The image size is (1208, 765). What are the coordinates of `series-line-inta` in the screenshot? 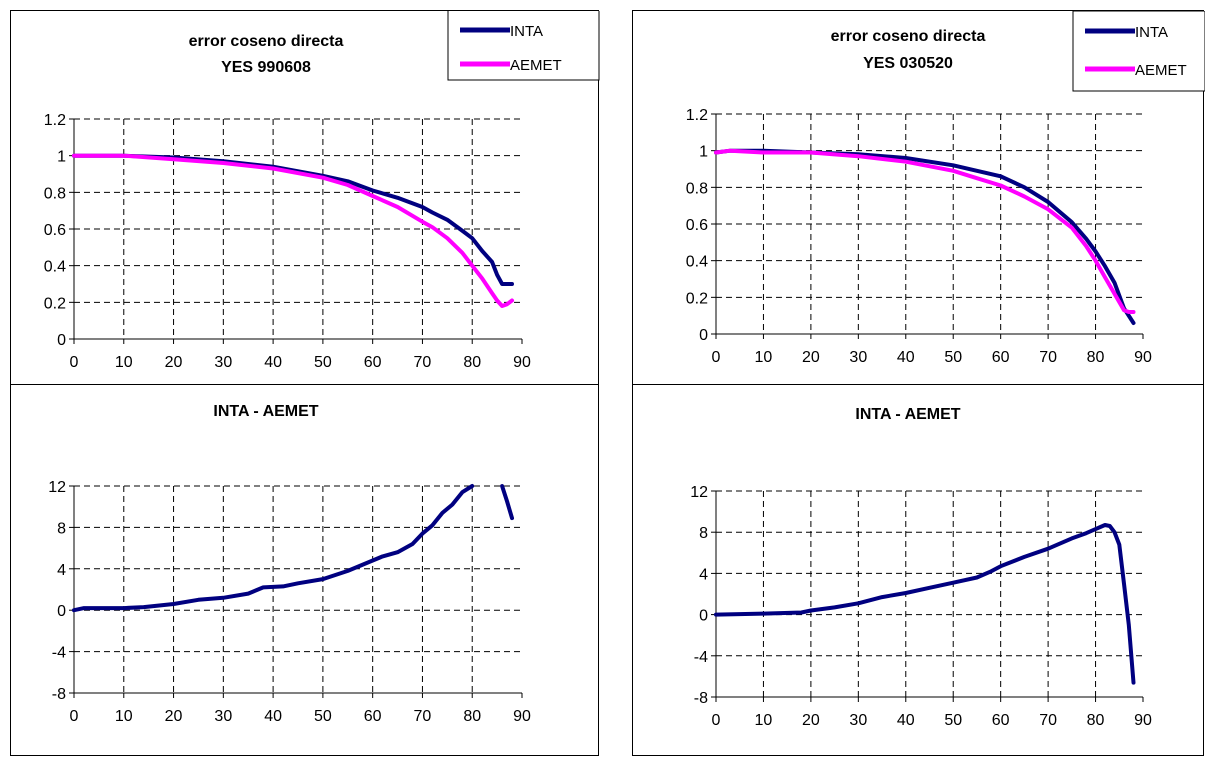 It's located at (293, 219).